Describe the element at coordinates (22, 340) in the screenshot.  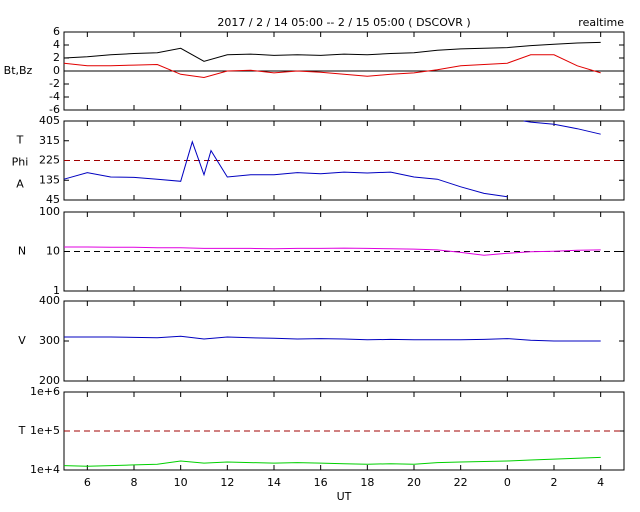
I see `y-axis-label: V` at that location.